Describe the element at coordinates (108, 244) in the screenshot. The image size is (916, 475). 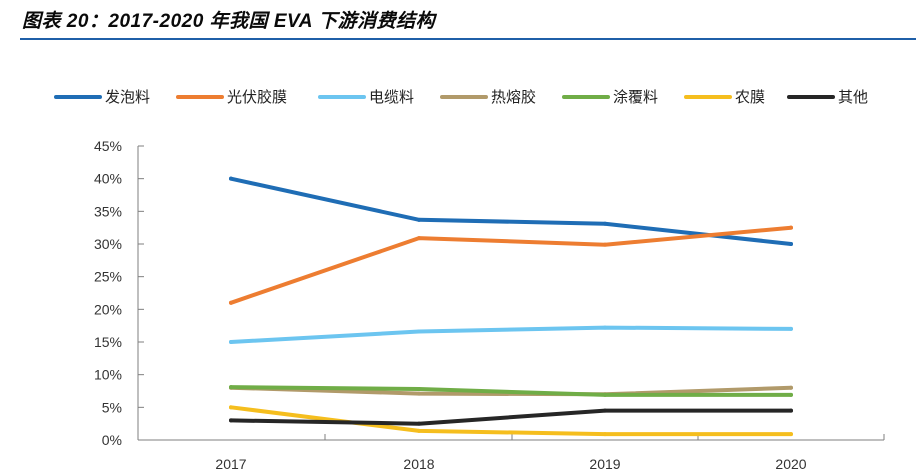
I see `y-tick-label: 30%` at that location.